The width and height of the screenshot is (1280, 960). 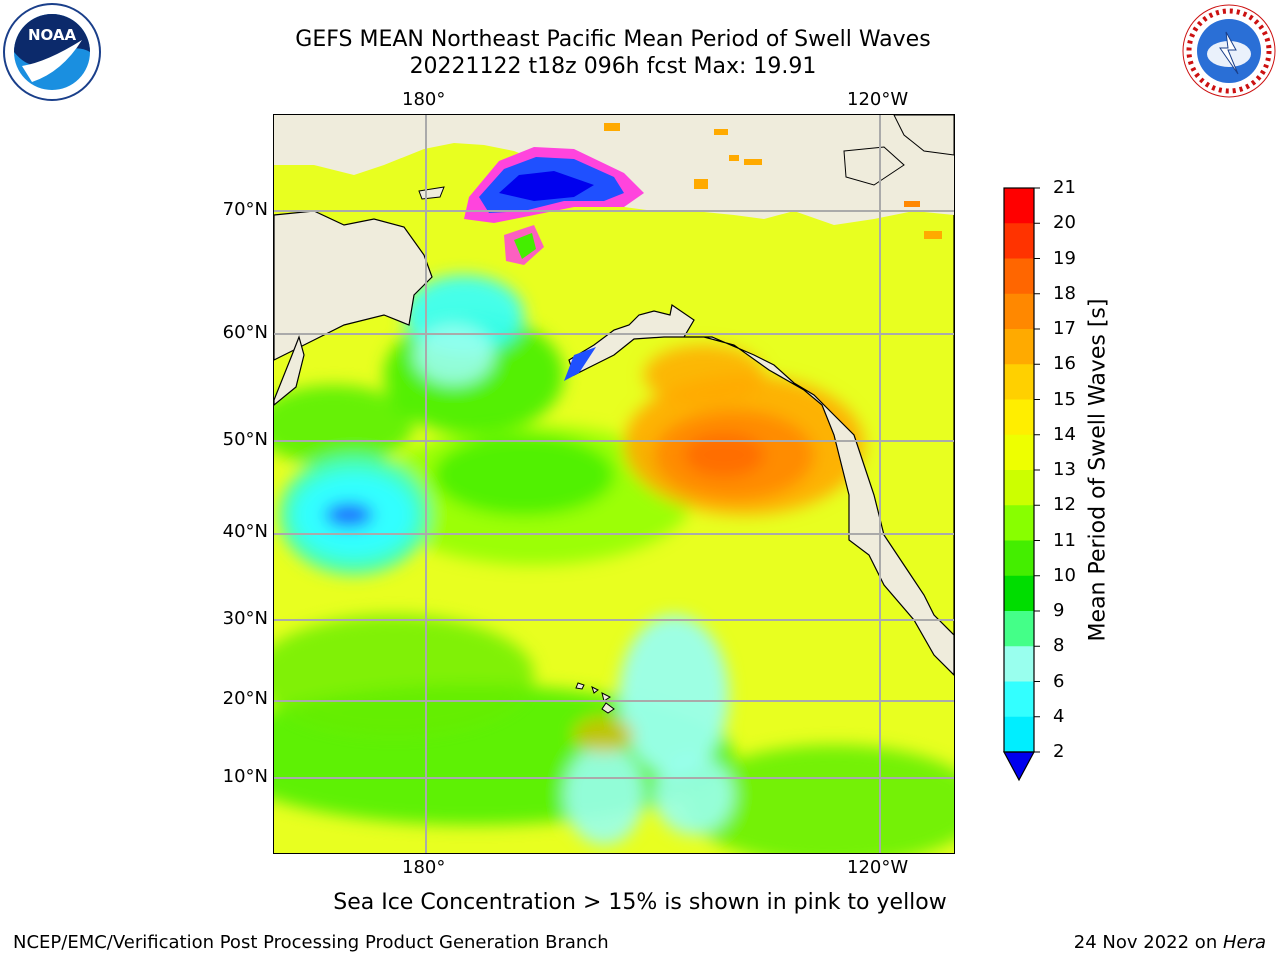 What do you see at coordinates (1019, 766) in the screenshot?
I see `colorbar-extend-arrow` at bounding box center [1019, 766].